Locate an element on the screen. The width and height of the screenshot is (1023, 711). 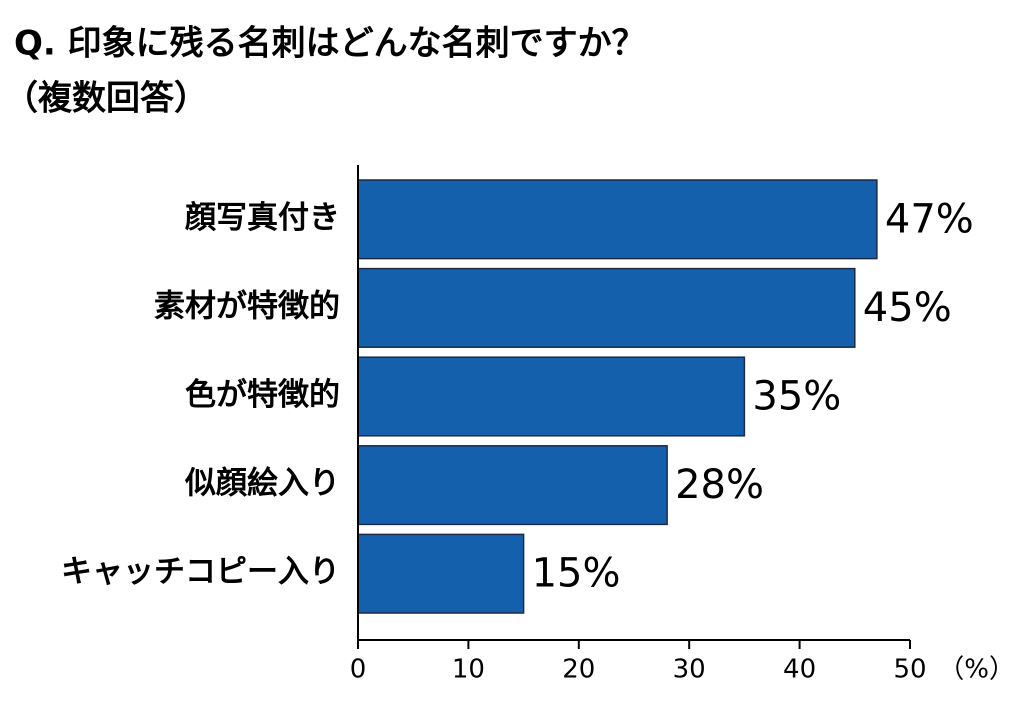
value-label: 47% is located at coordinates (929, 219).